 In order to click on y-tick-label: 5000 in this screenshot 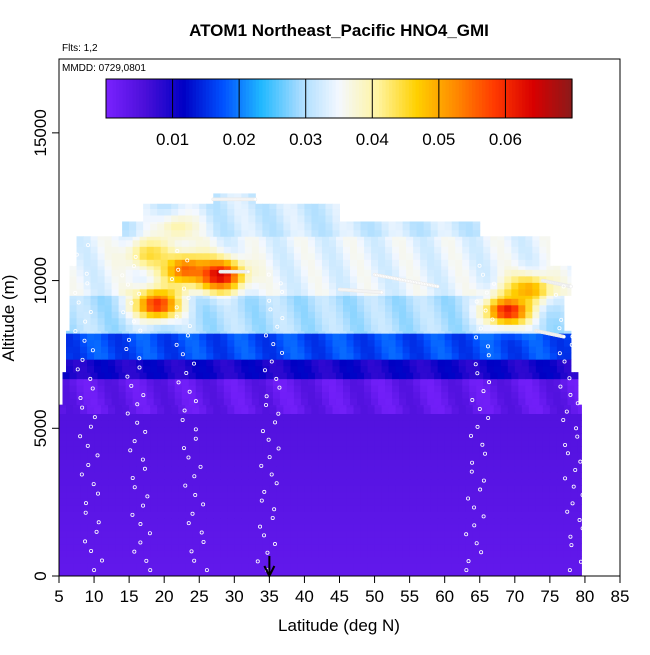, I will do `click(40, 428)`.